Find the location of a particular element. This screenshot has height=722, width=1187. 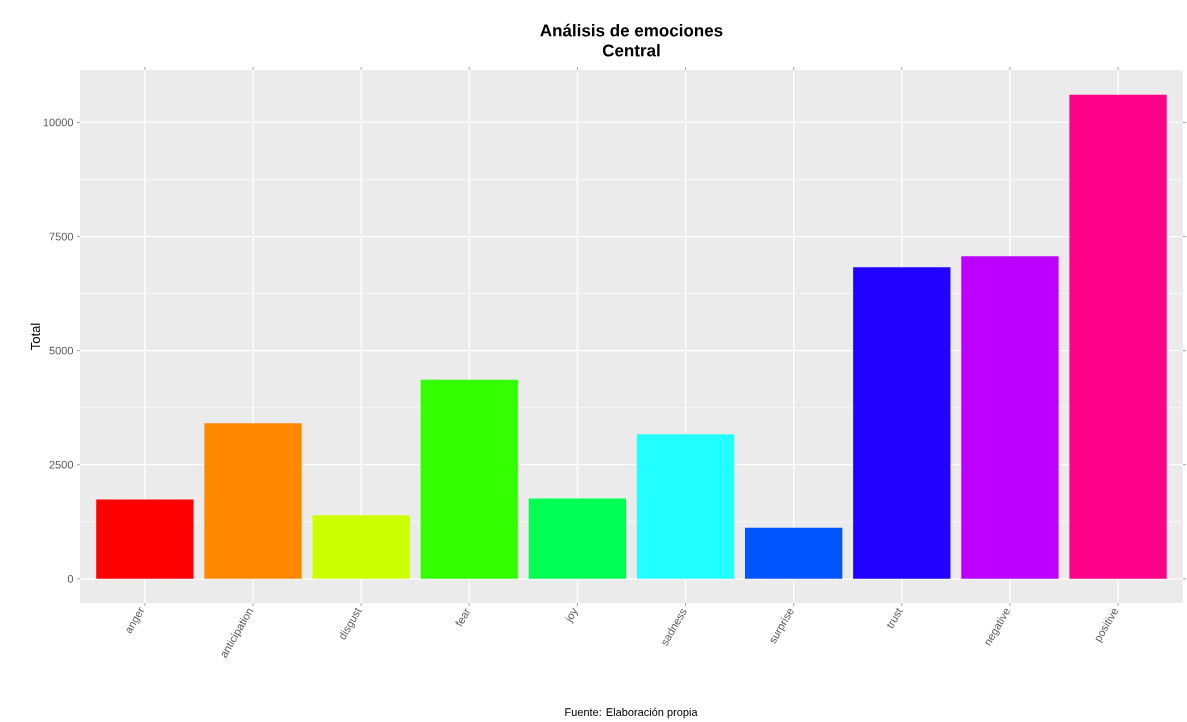

y-tick-label: 7500 is located at coordinates (61, 236).